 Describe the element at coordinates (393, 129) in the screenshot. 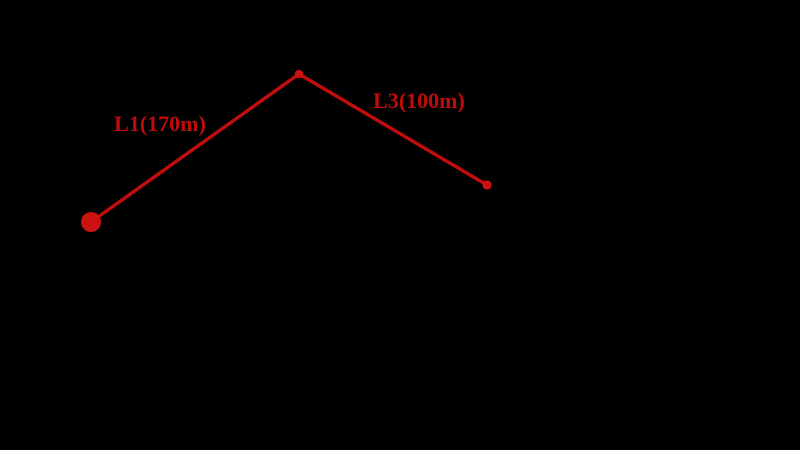

I see `segment-l3-line` at that location.